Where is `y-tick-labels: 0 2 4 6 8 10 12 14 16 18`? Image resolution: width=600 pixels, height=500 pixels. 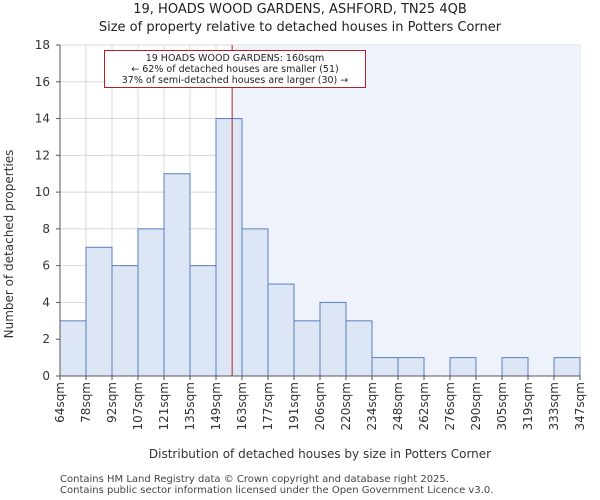
y-tick-labels: 0 2 4 6 8 10 12 14 16 18 is located at coordinates (47, 210).